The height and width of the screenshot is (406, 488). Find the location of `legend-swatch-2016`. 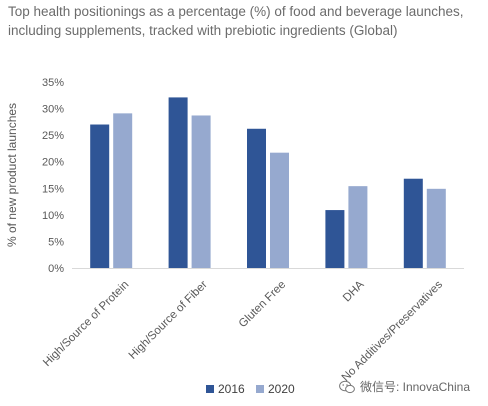

legend-swatch-2016 is located at coordinates (210, 389).